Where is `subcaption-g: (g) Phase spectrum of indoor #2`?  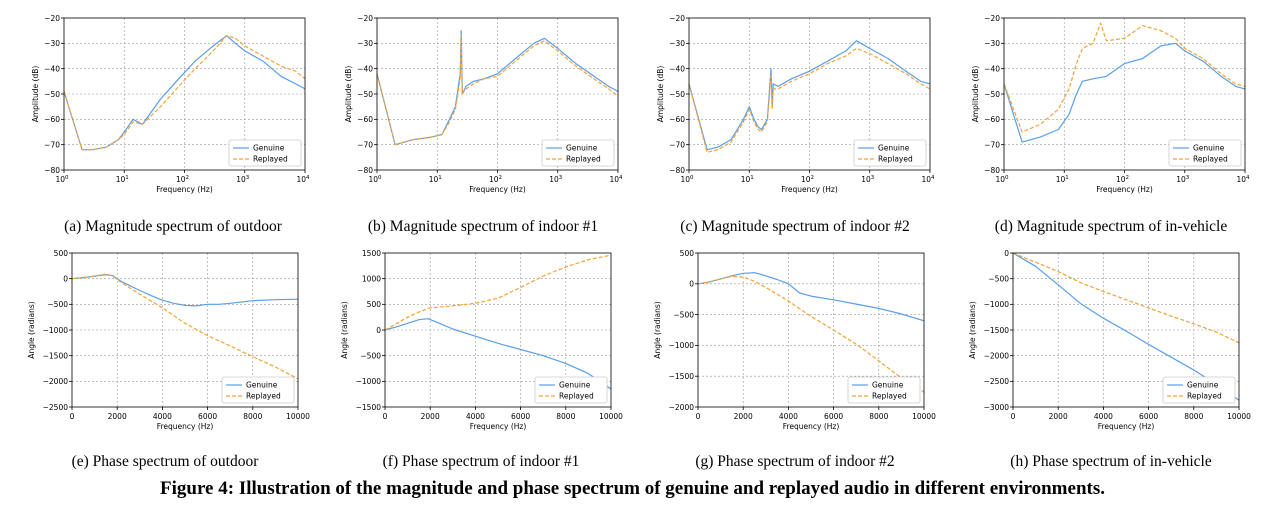
subcaption-g: (g) Phase spectrum of indoor #2 is located at coordinates (795, 461).